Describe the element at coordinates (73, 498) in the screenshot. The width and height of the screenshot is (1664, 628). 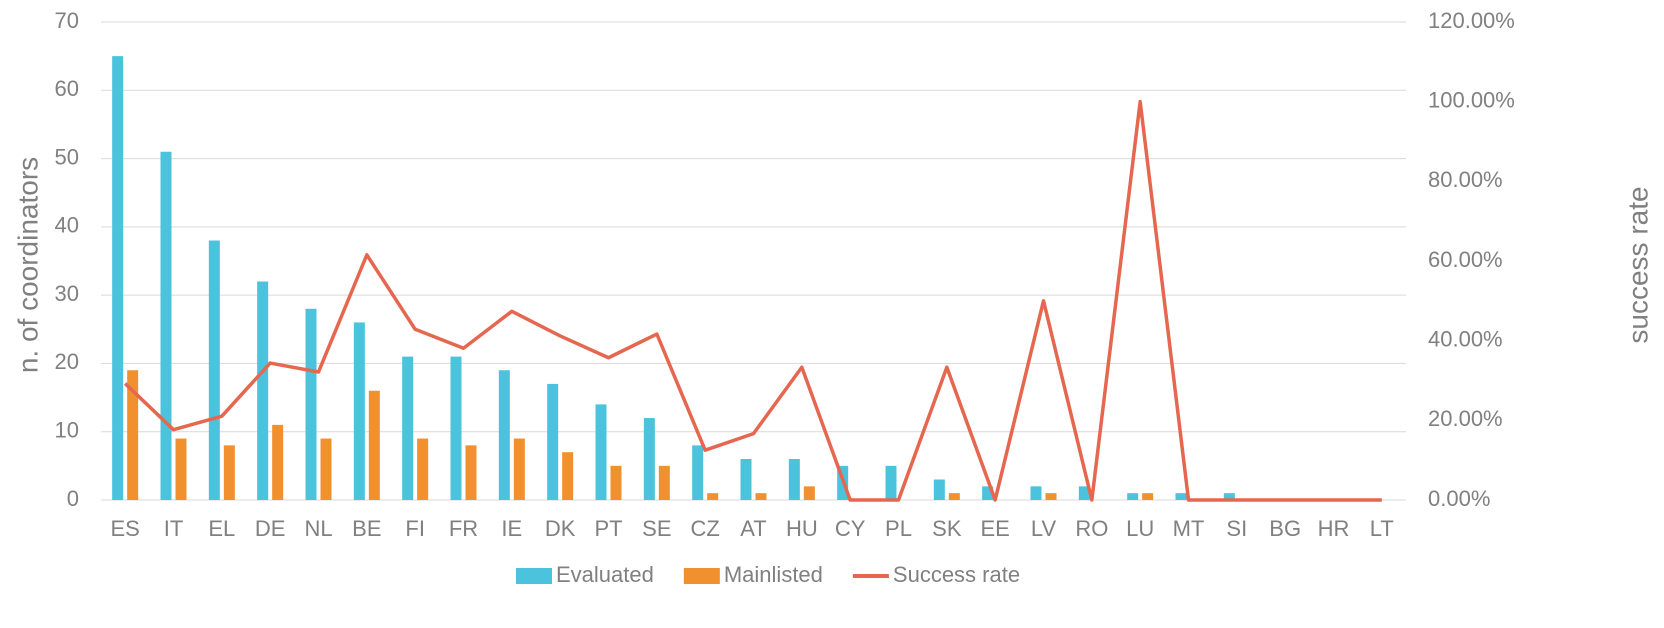
I see `y-tick-label: 0` at that location.